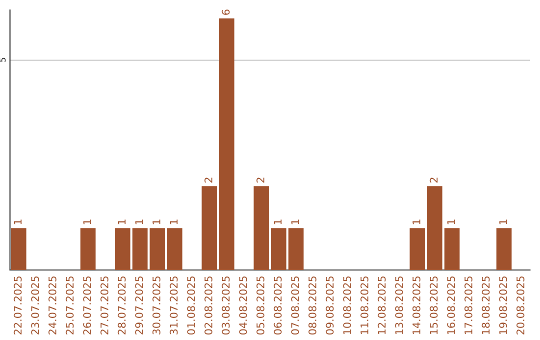 This screenshot has height=340, width=540. What do you see at coordinates (451, 305) in the screenshot?
I see `x-tick-label: 16.08.2025` at bounding box center [451, 305].